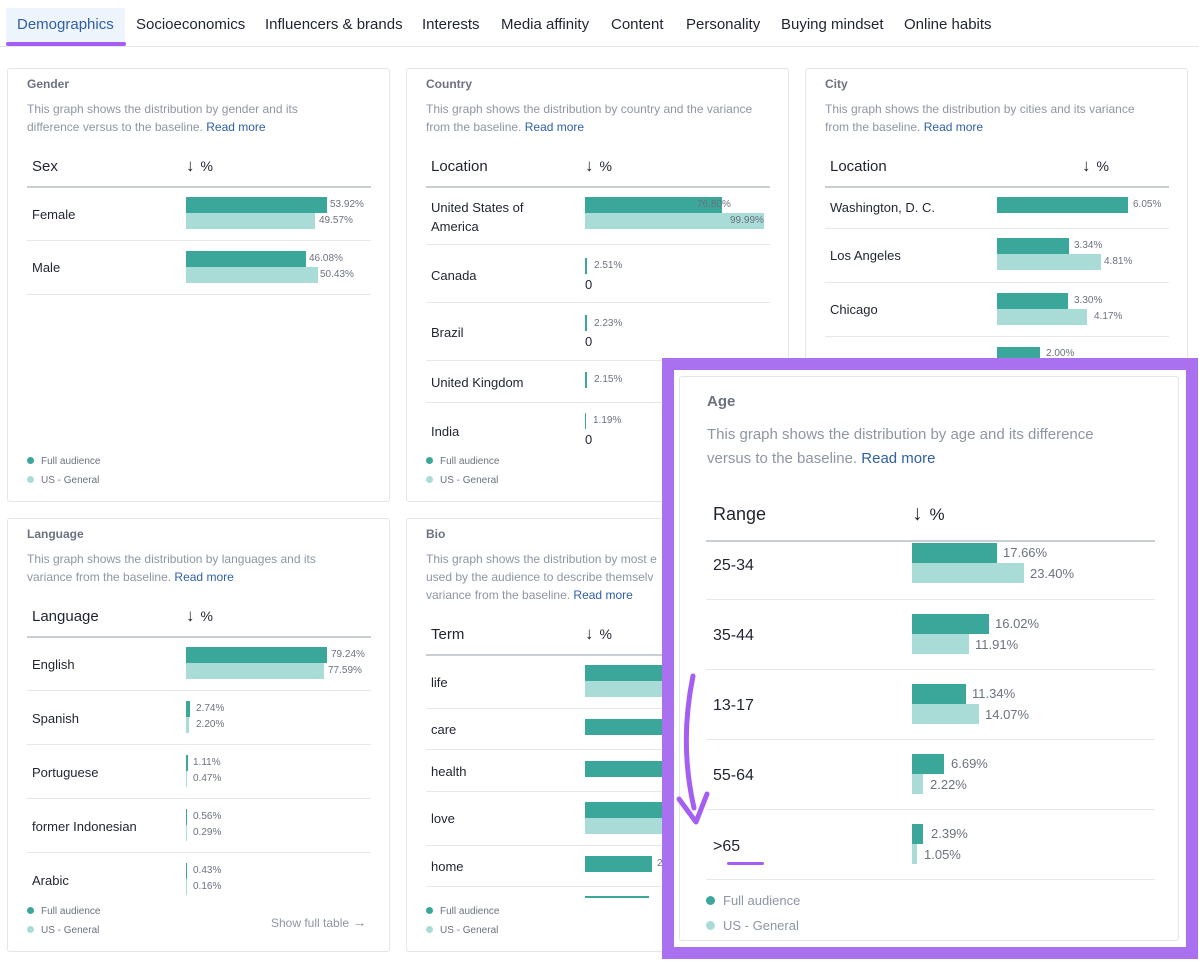  I want to click on bar-value: 0.47%, so click(207, 778).